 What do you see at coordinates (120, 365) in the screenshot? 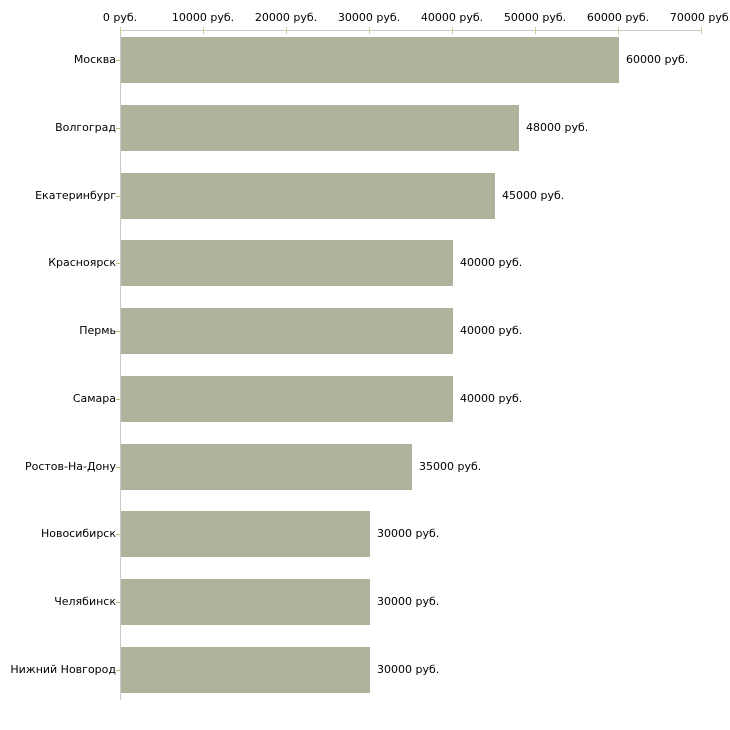
I see `y-axis-line` at bounding box center [120, 365].